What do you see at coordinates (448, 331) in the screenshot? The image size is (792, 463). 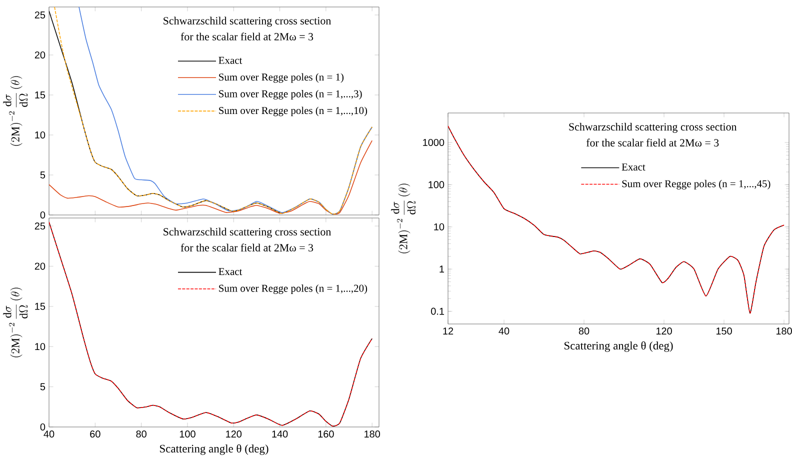 I see `x-tick-label: 12` at bounding box center [448, 331].